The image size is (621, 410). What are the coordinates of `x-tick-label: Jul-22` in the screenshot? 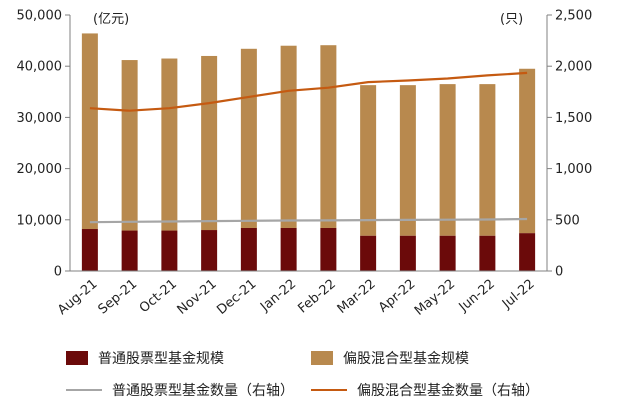 It's located at (518, 295).